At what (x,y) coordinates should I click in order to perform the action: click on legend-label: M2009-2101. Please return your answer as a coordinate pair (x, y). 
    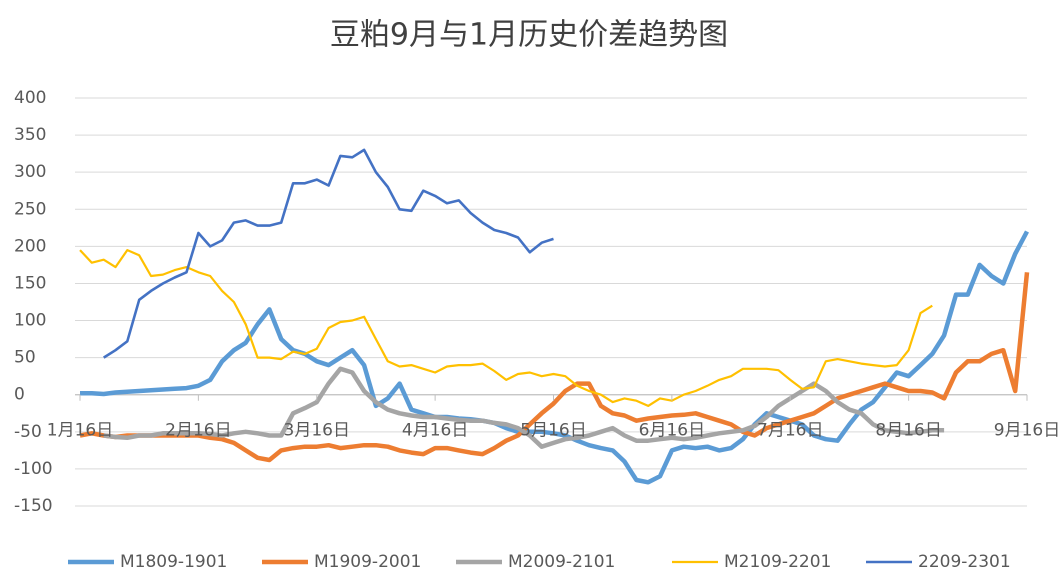
    Looking at the image, I should click on (561, 562).